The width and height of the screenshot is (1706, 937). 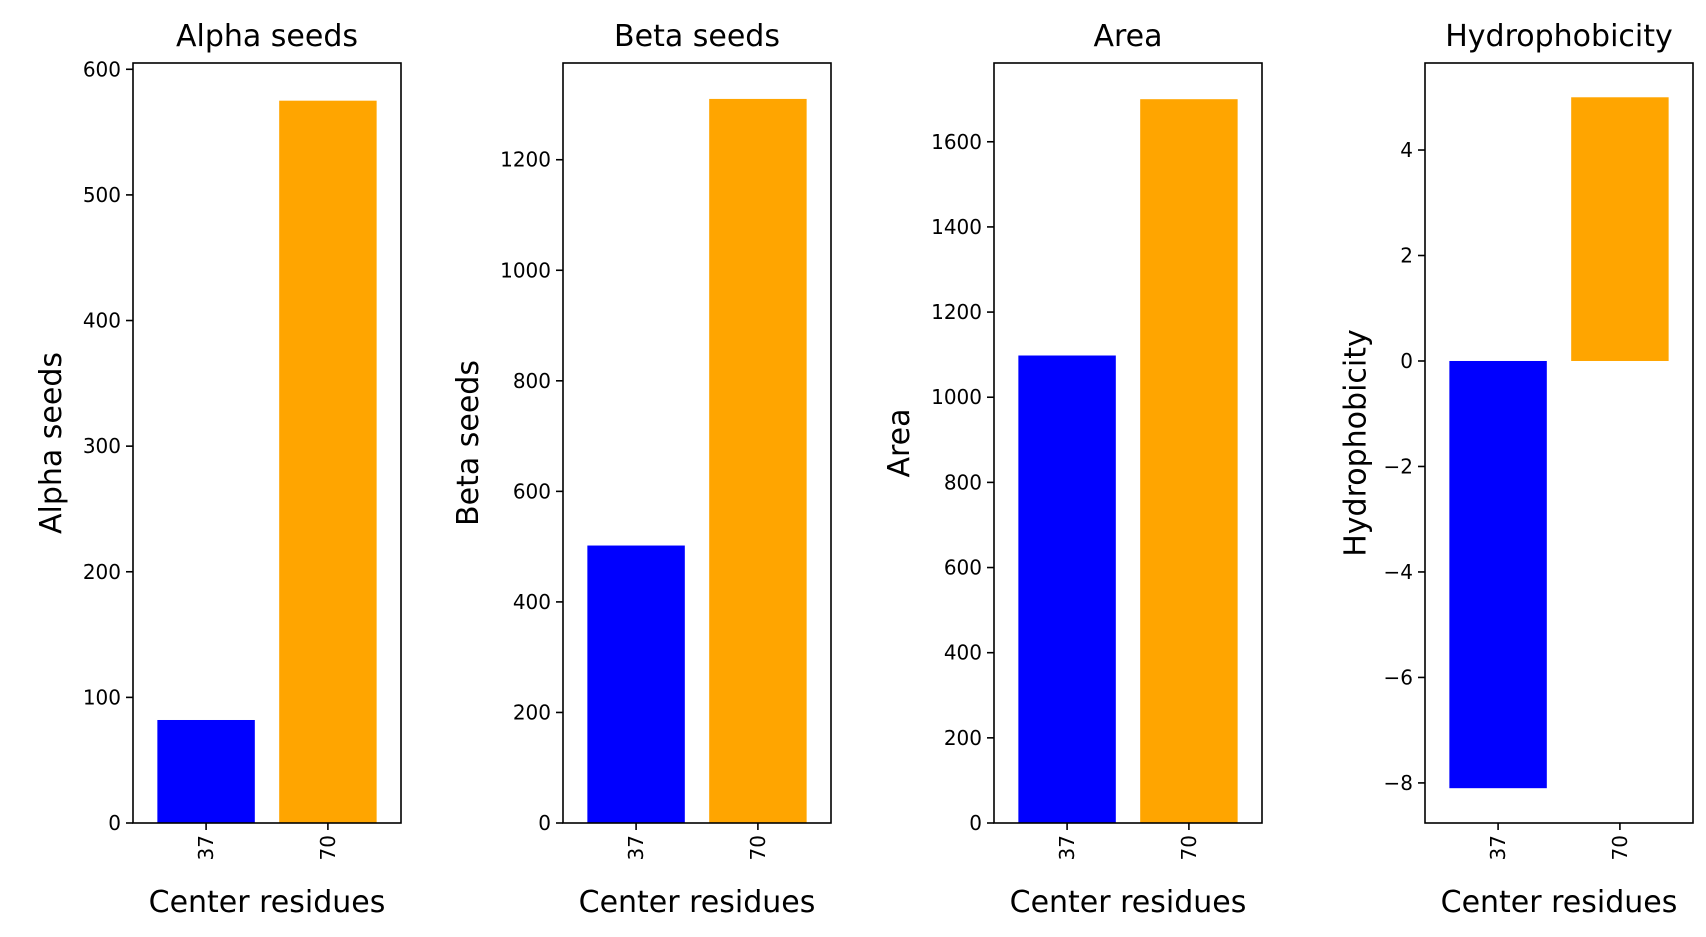 What do you see at coordinates (1406, 256) in the screenshot?
I see `y-tick-label: 2` at bounding box center [1406, 256].